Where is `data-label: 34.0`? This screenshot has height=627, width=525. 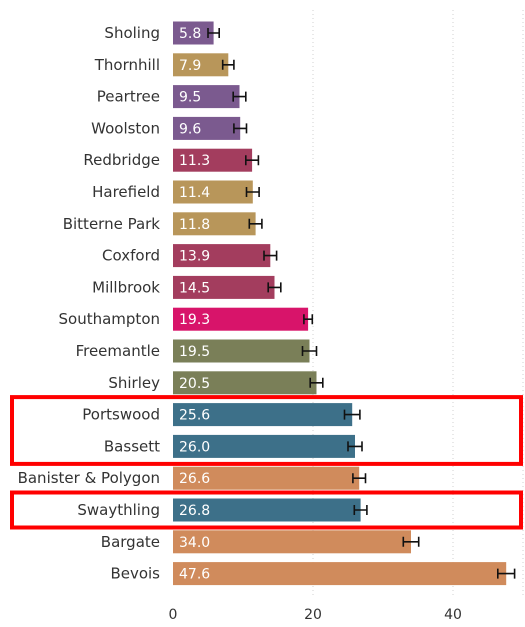 data-label: 34.0 is located at coordinates (194, 543).